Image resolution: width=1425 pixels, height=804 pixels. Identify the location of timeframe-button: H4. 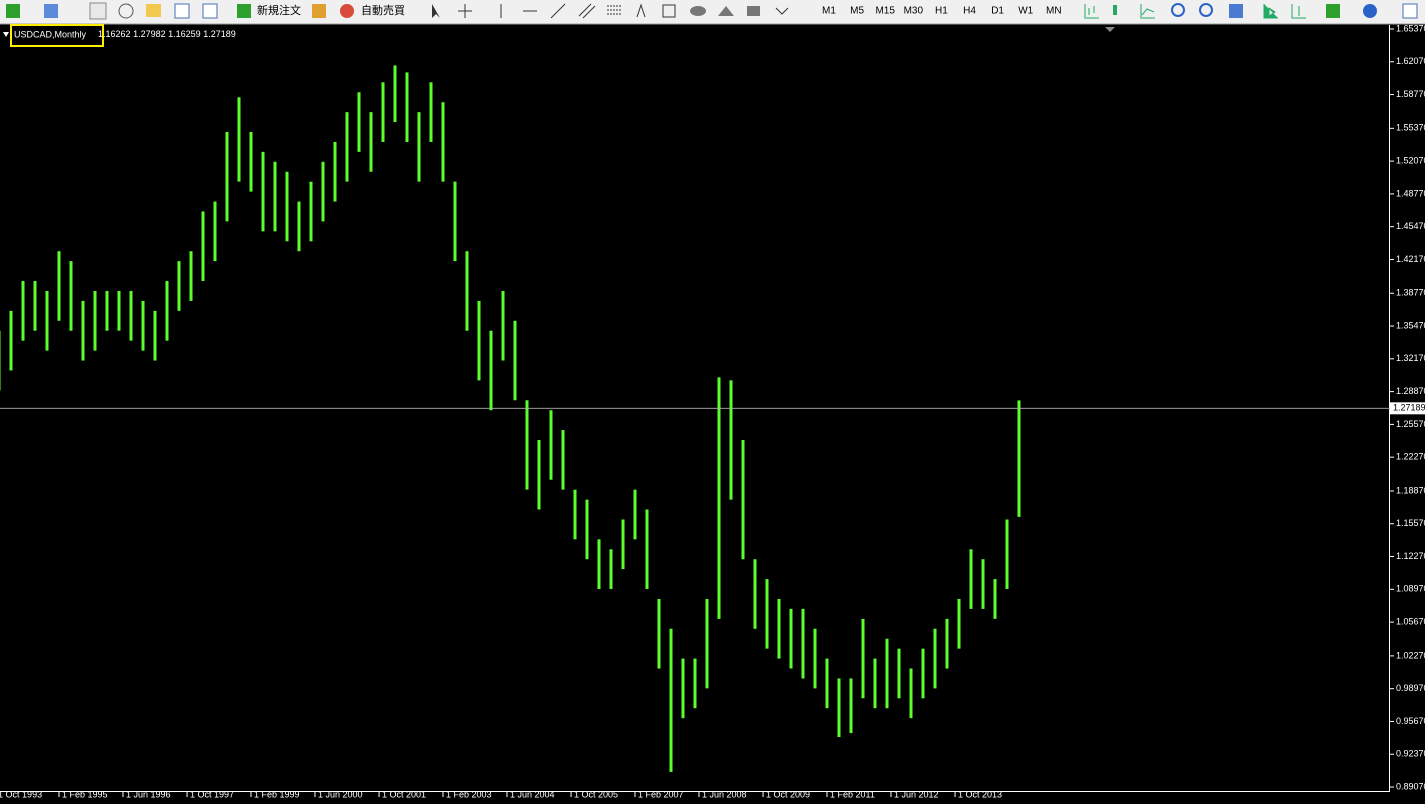
(969, 11).